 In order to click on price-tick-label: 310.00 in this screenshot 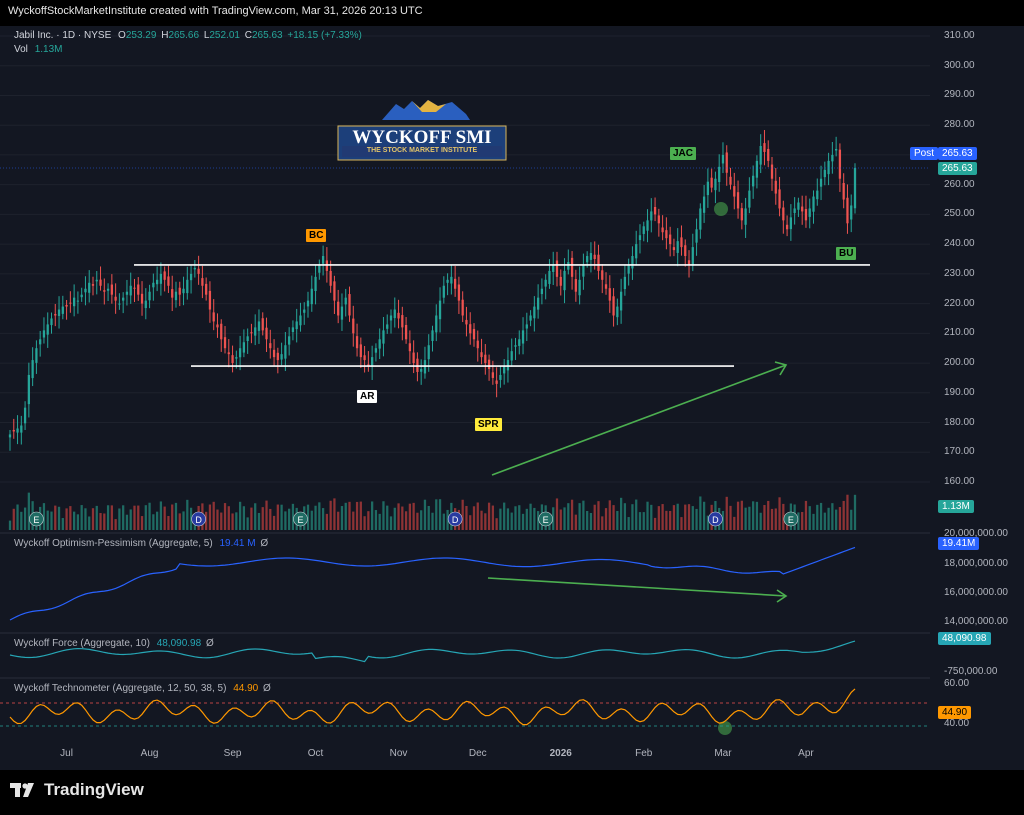, I will do `click(959, 35)`.